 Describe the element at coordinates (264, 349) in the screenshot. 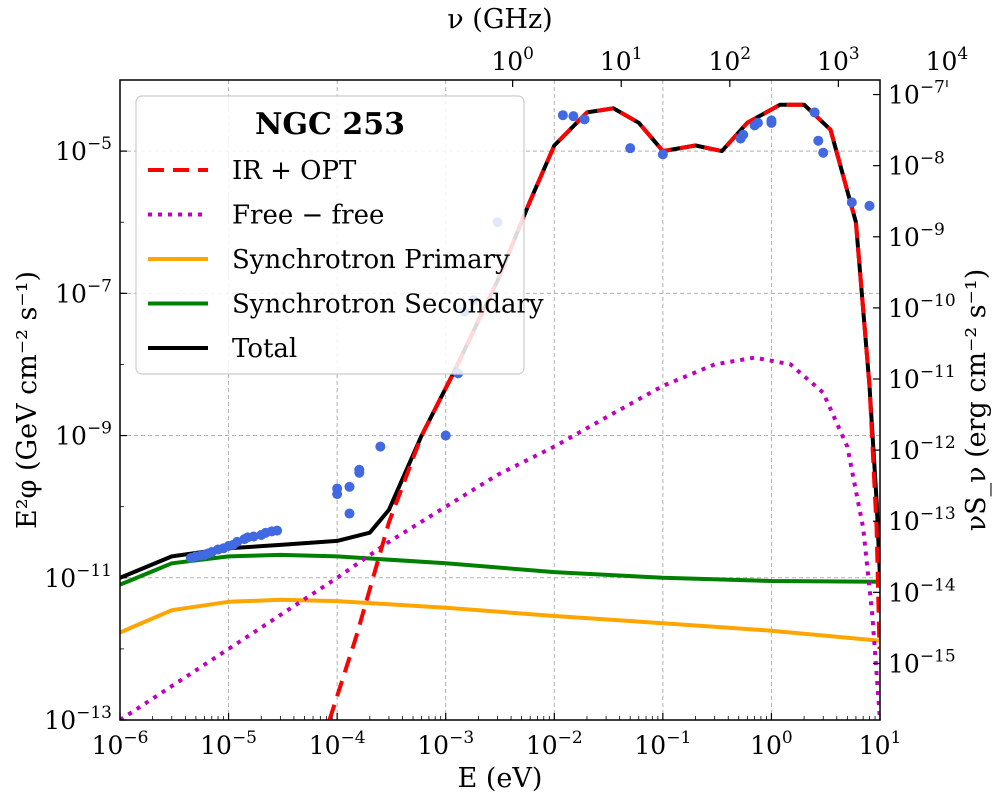

I see `legend-label-total: Total` at that location.